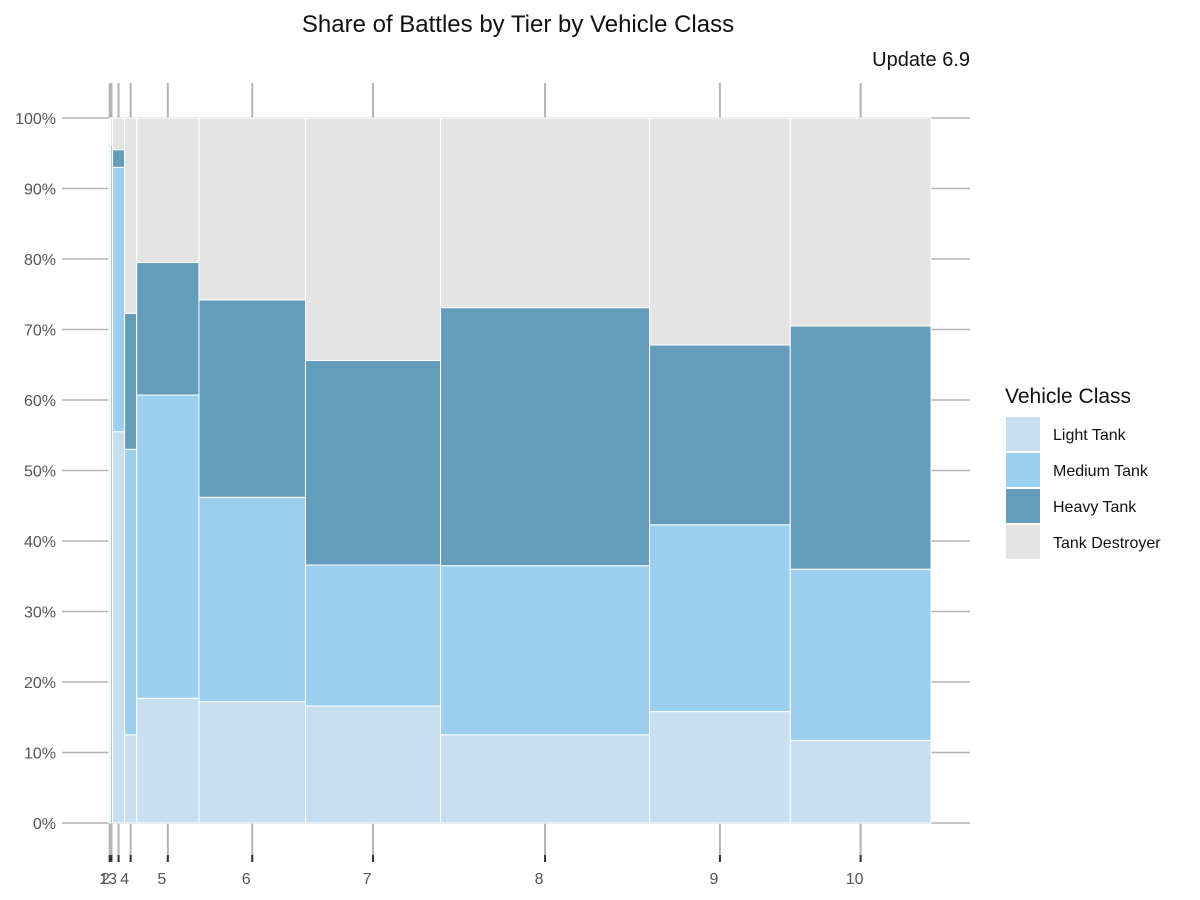 The height and width of the screenshot is (900, 1200). I want to click on x-tick-label: 1, so click(103, 879).